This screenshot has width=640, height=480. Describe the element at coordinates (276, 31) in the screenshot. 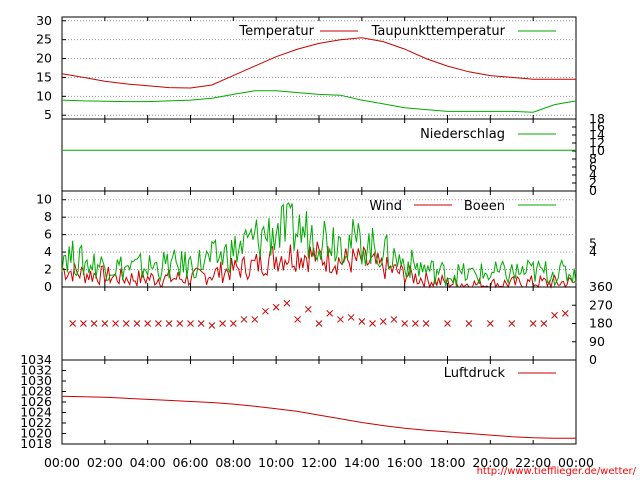

I see `legend-temperatur-label: Temperatur` at that location.